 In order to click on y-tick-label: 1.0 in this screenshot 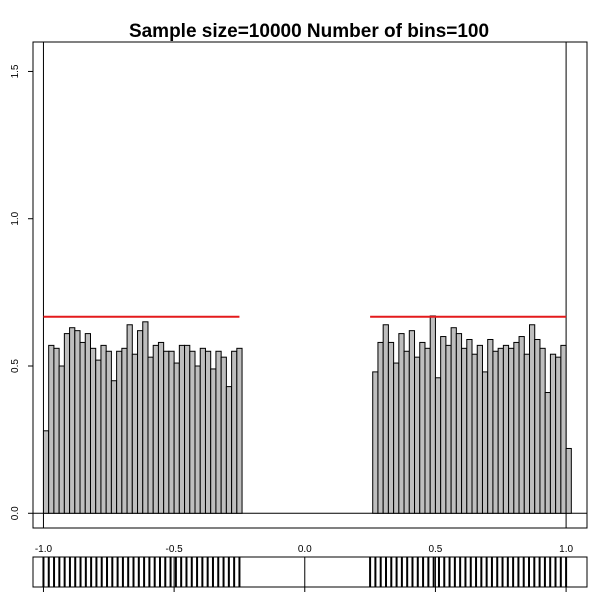, I will do `click(15, 218)`.